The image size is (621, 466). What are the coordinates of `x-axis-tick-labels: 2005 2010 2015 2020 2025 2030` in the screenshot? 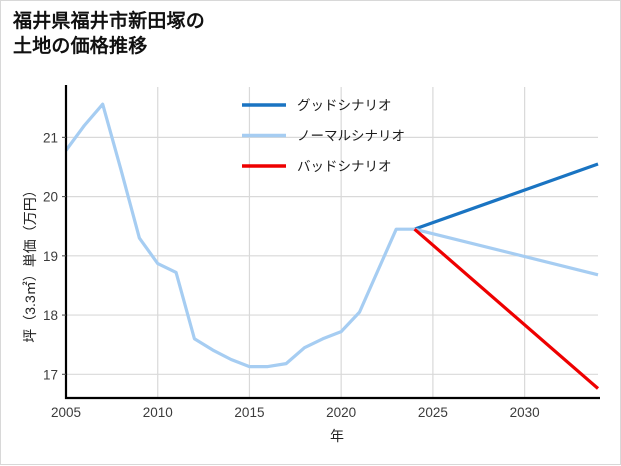 It's located at (295, 412).